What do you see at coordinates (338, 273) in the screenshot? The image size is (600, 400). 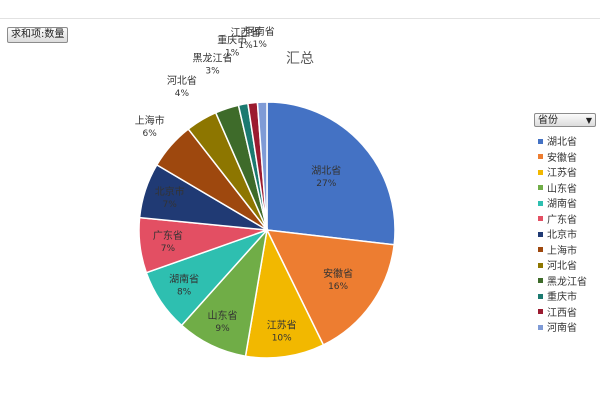 I see `slice-label-2: 安徽省` at bounding box center [338, 273].